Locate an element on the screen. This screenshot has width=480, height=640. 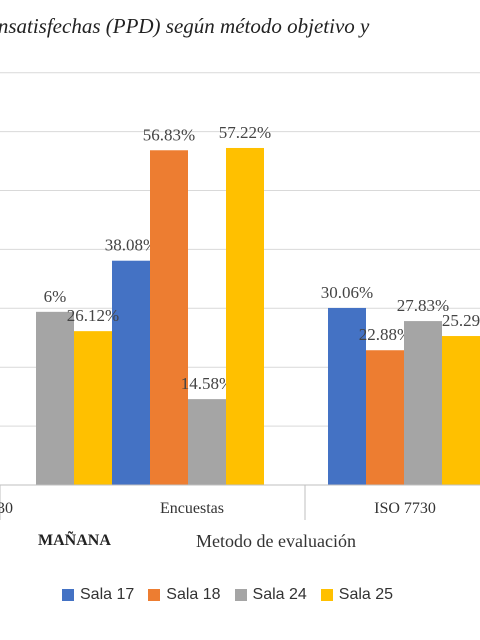
data-label: 22.88% is located at coordinates (385, 334).